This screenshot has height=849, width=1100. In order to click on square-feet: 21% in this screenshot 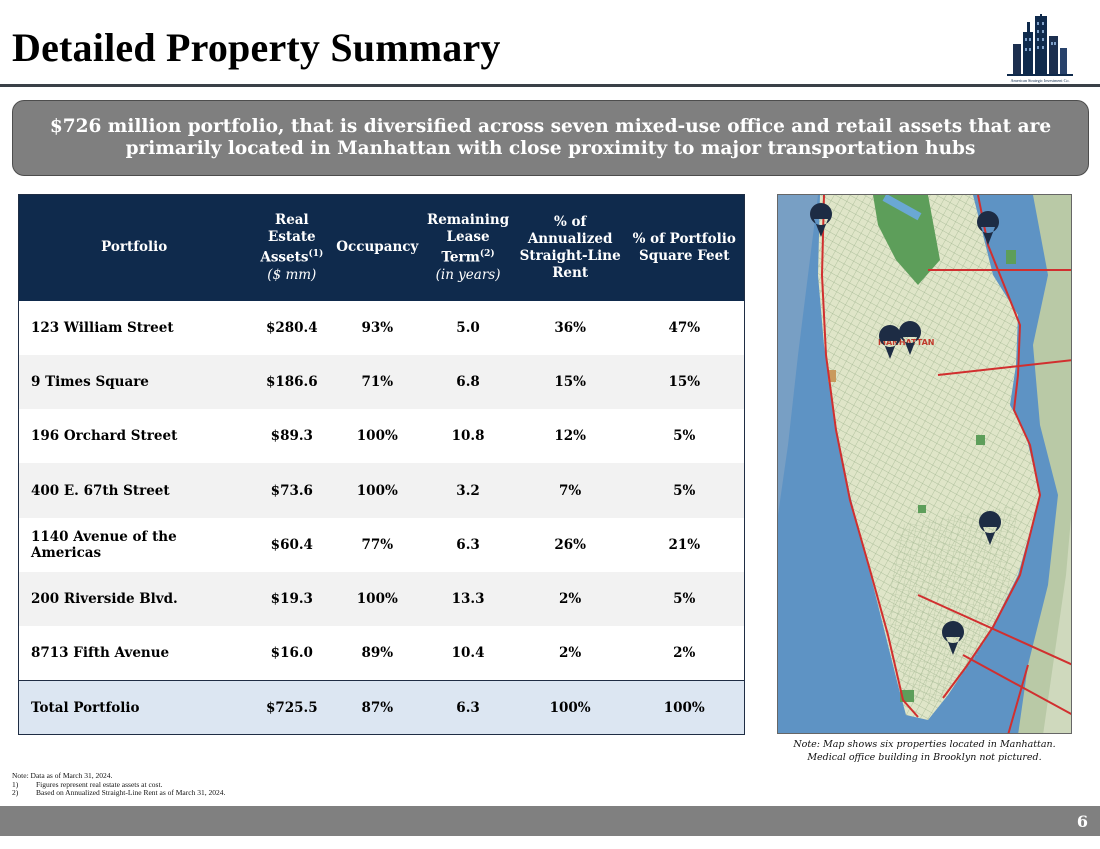, I will do `click(684, 544)`.